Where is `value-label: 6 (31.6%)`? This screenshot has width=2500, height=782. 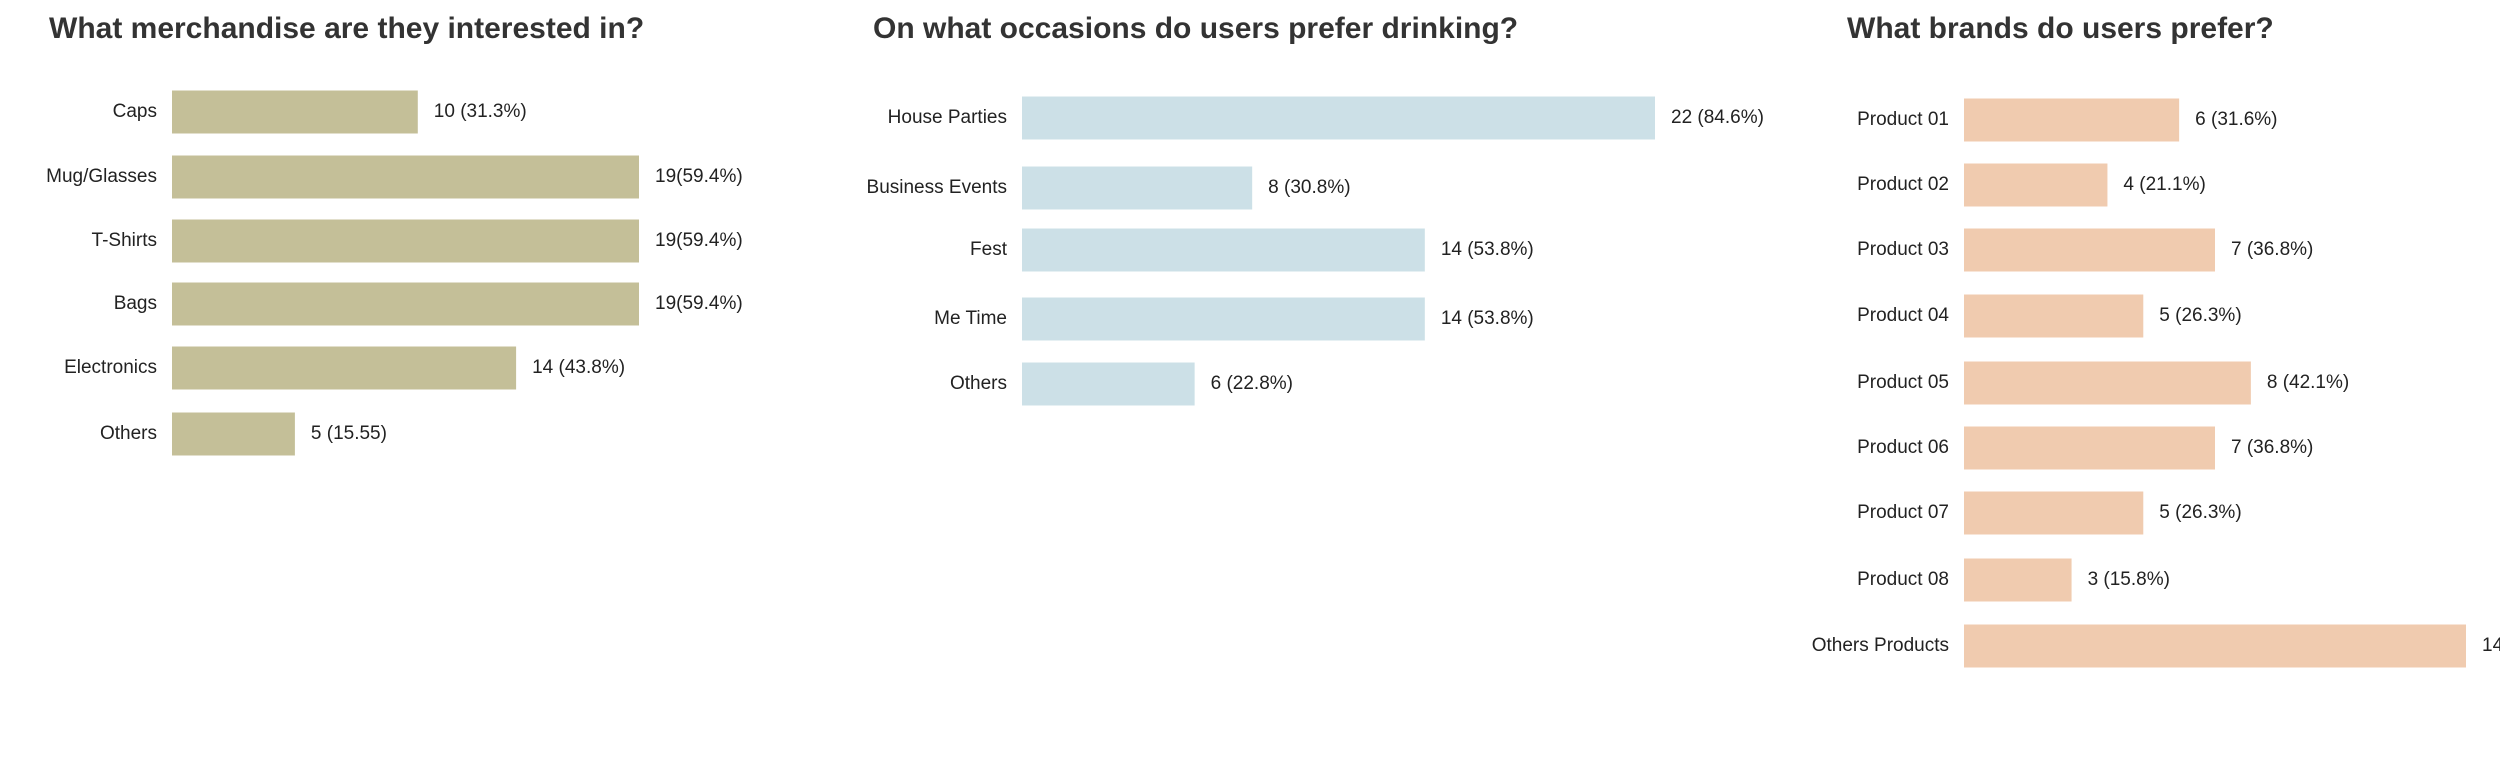 value-label: 6 (31.6%) is located at coordinates (2236, 119).